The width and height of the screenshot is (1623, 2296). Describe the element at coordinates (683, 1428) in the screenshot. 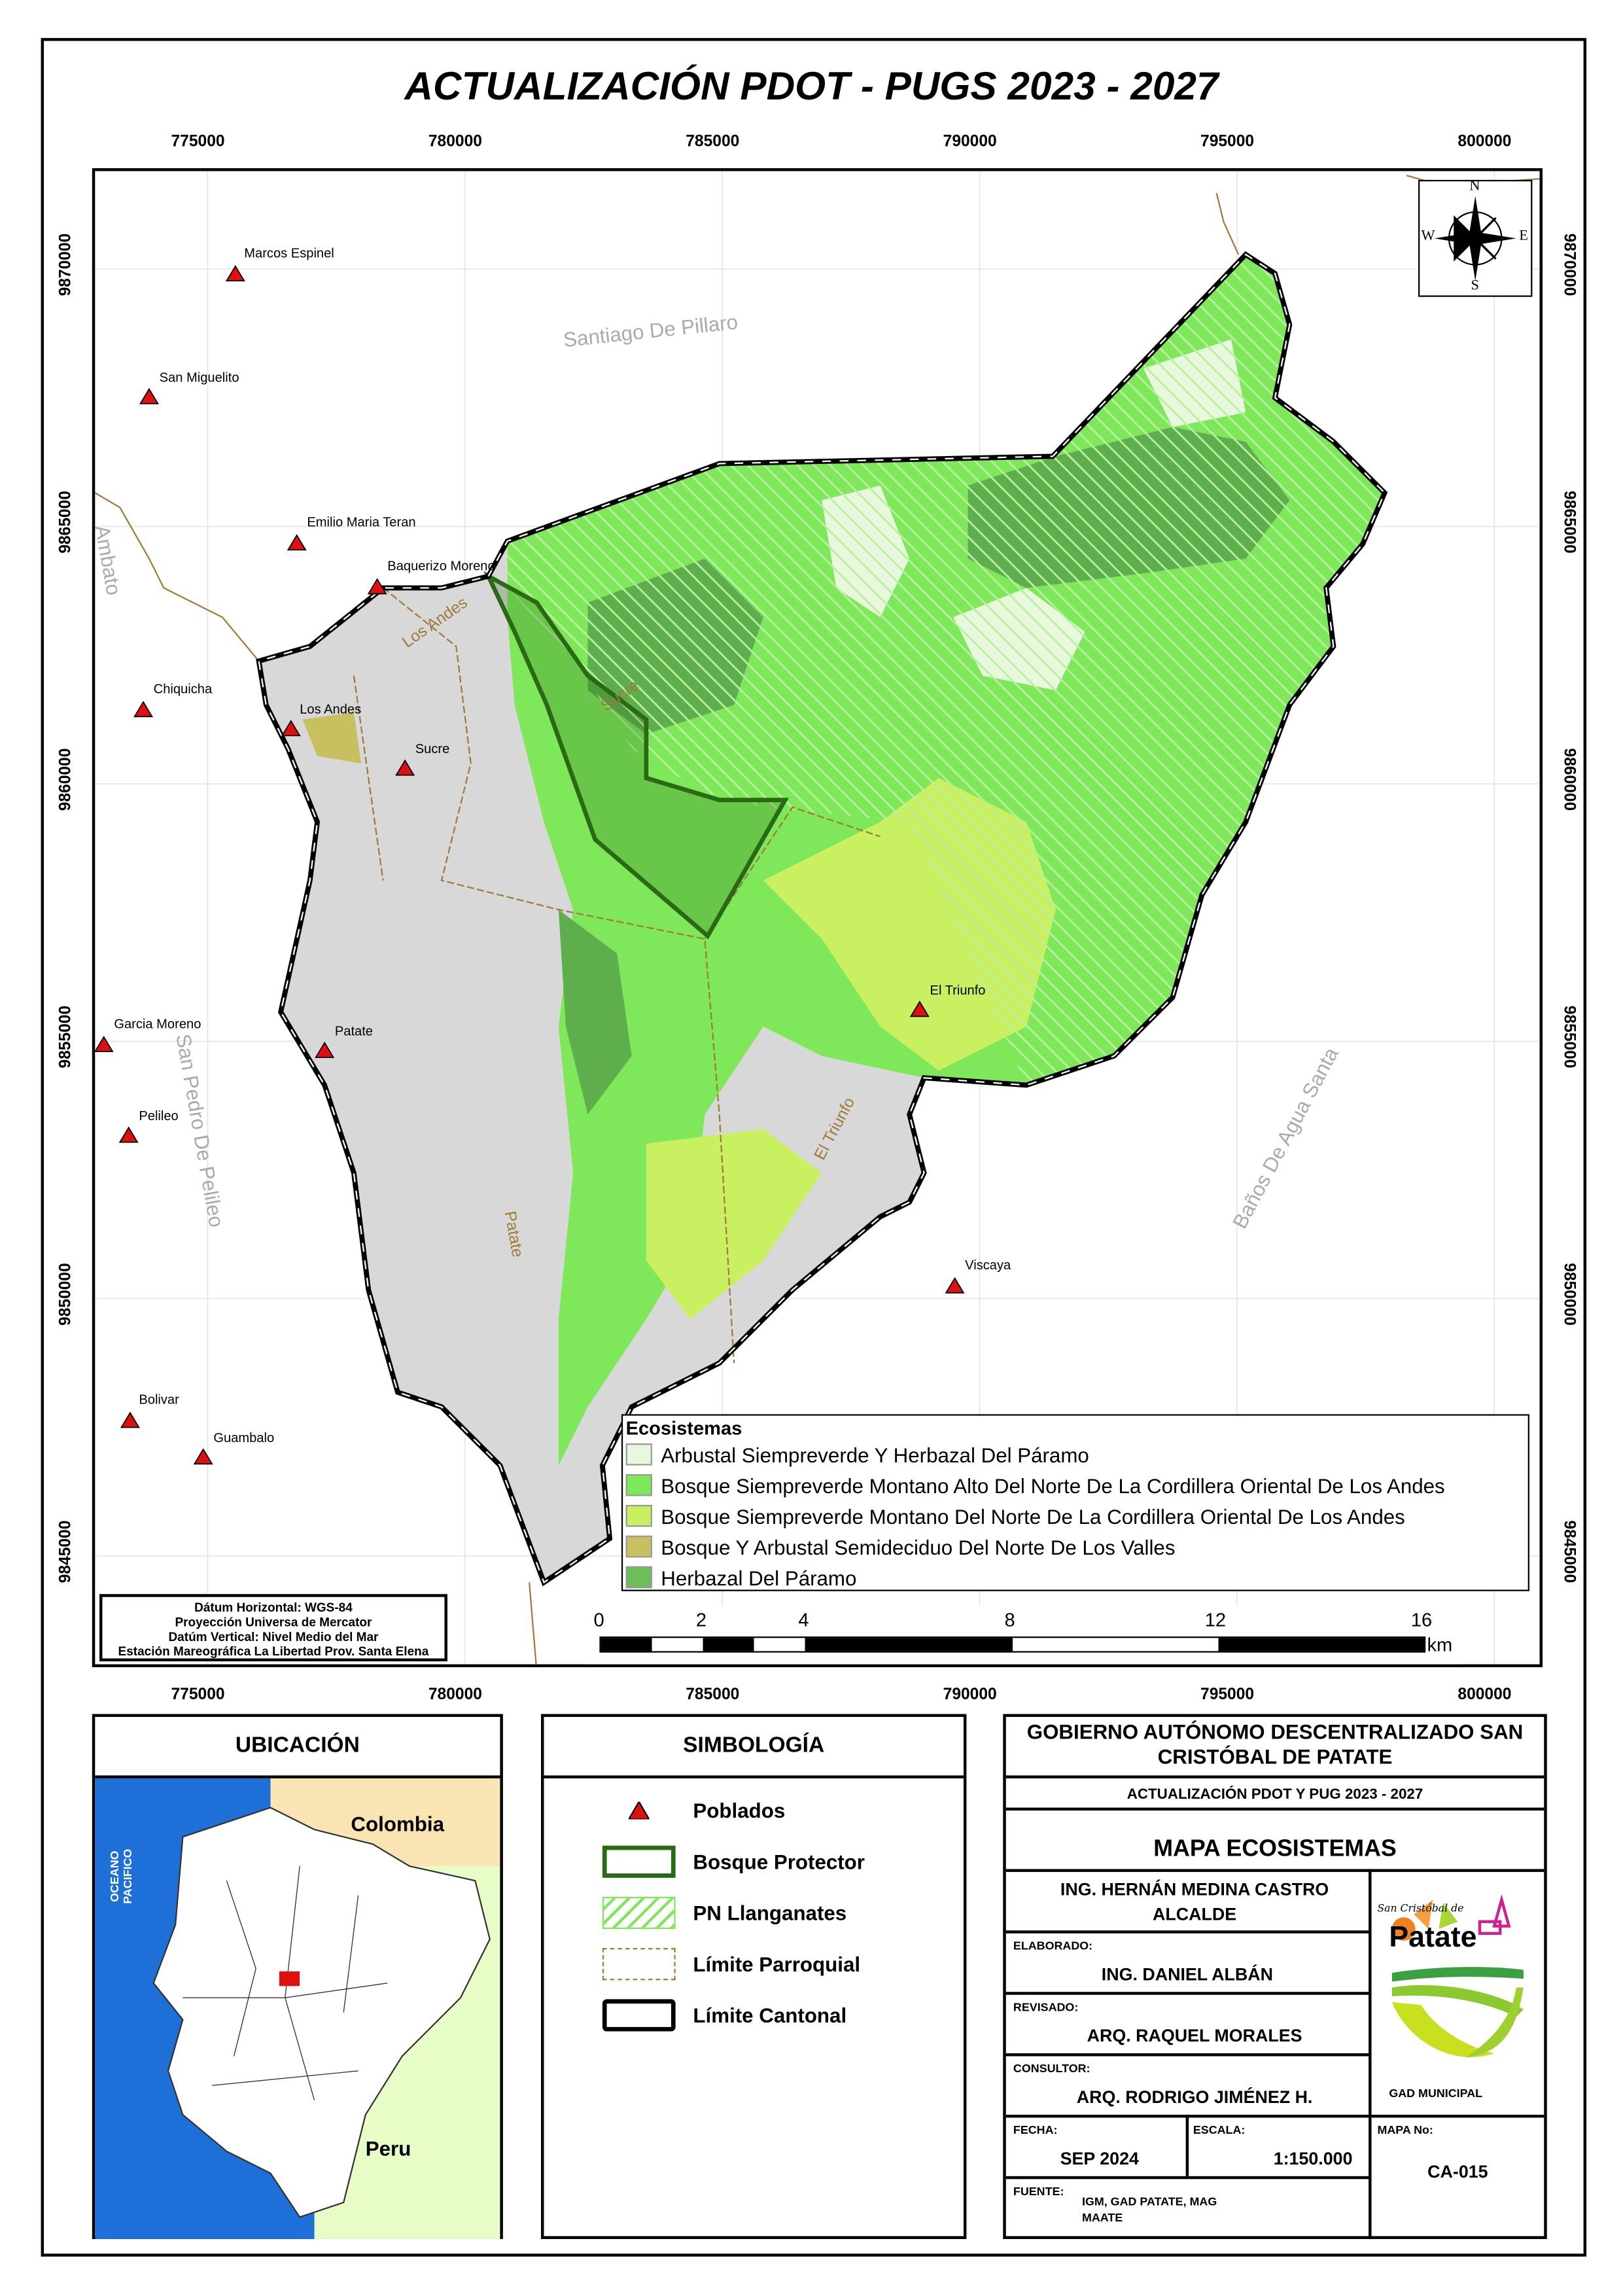

I see `legend-title: Ecosistemas` at that location.